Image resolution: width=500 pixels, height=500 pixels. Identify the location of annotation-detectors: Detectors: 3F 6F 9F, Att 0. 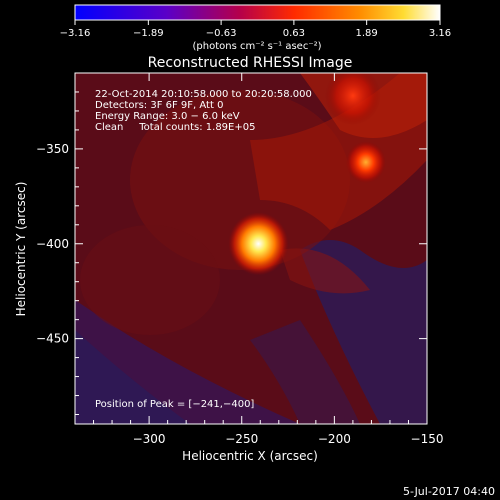
(159, 105).